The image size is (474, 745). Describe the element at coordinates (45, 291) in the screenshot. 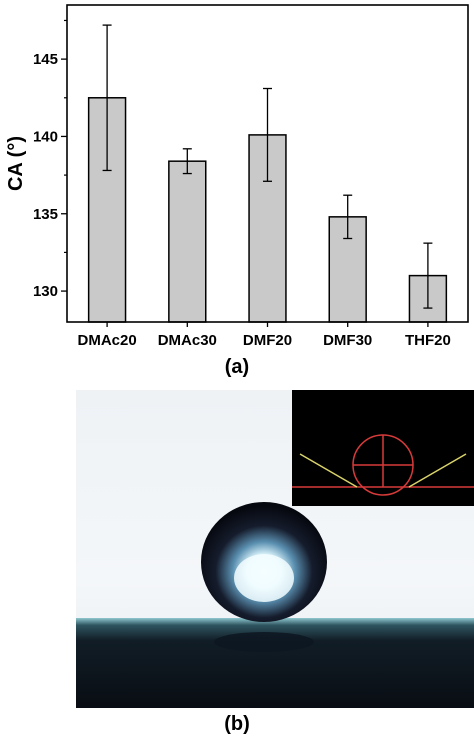

I see `y-tick-label: 130` at that location.